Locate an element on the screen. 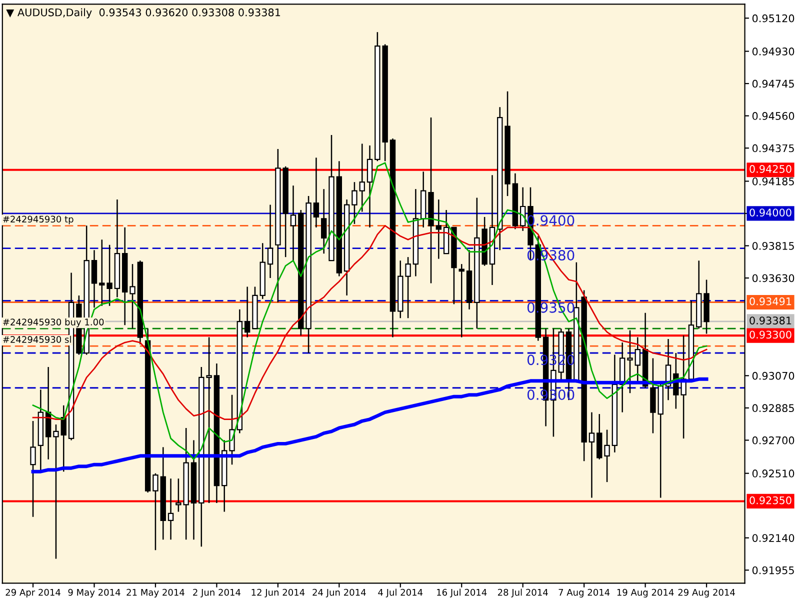  x-tick-label: 4 Jul 2014 is located at coordinates (400, 593).